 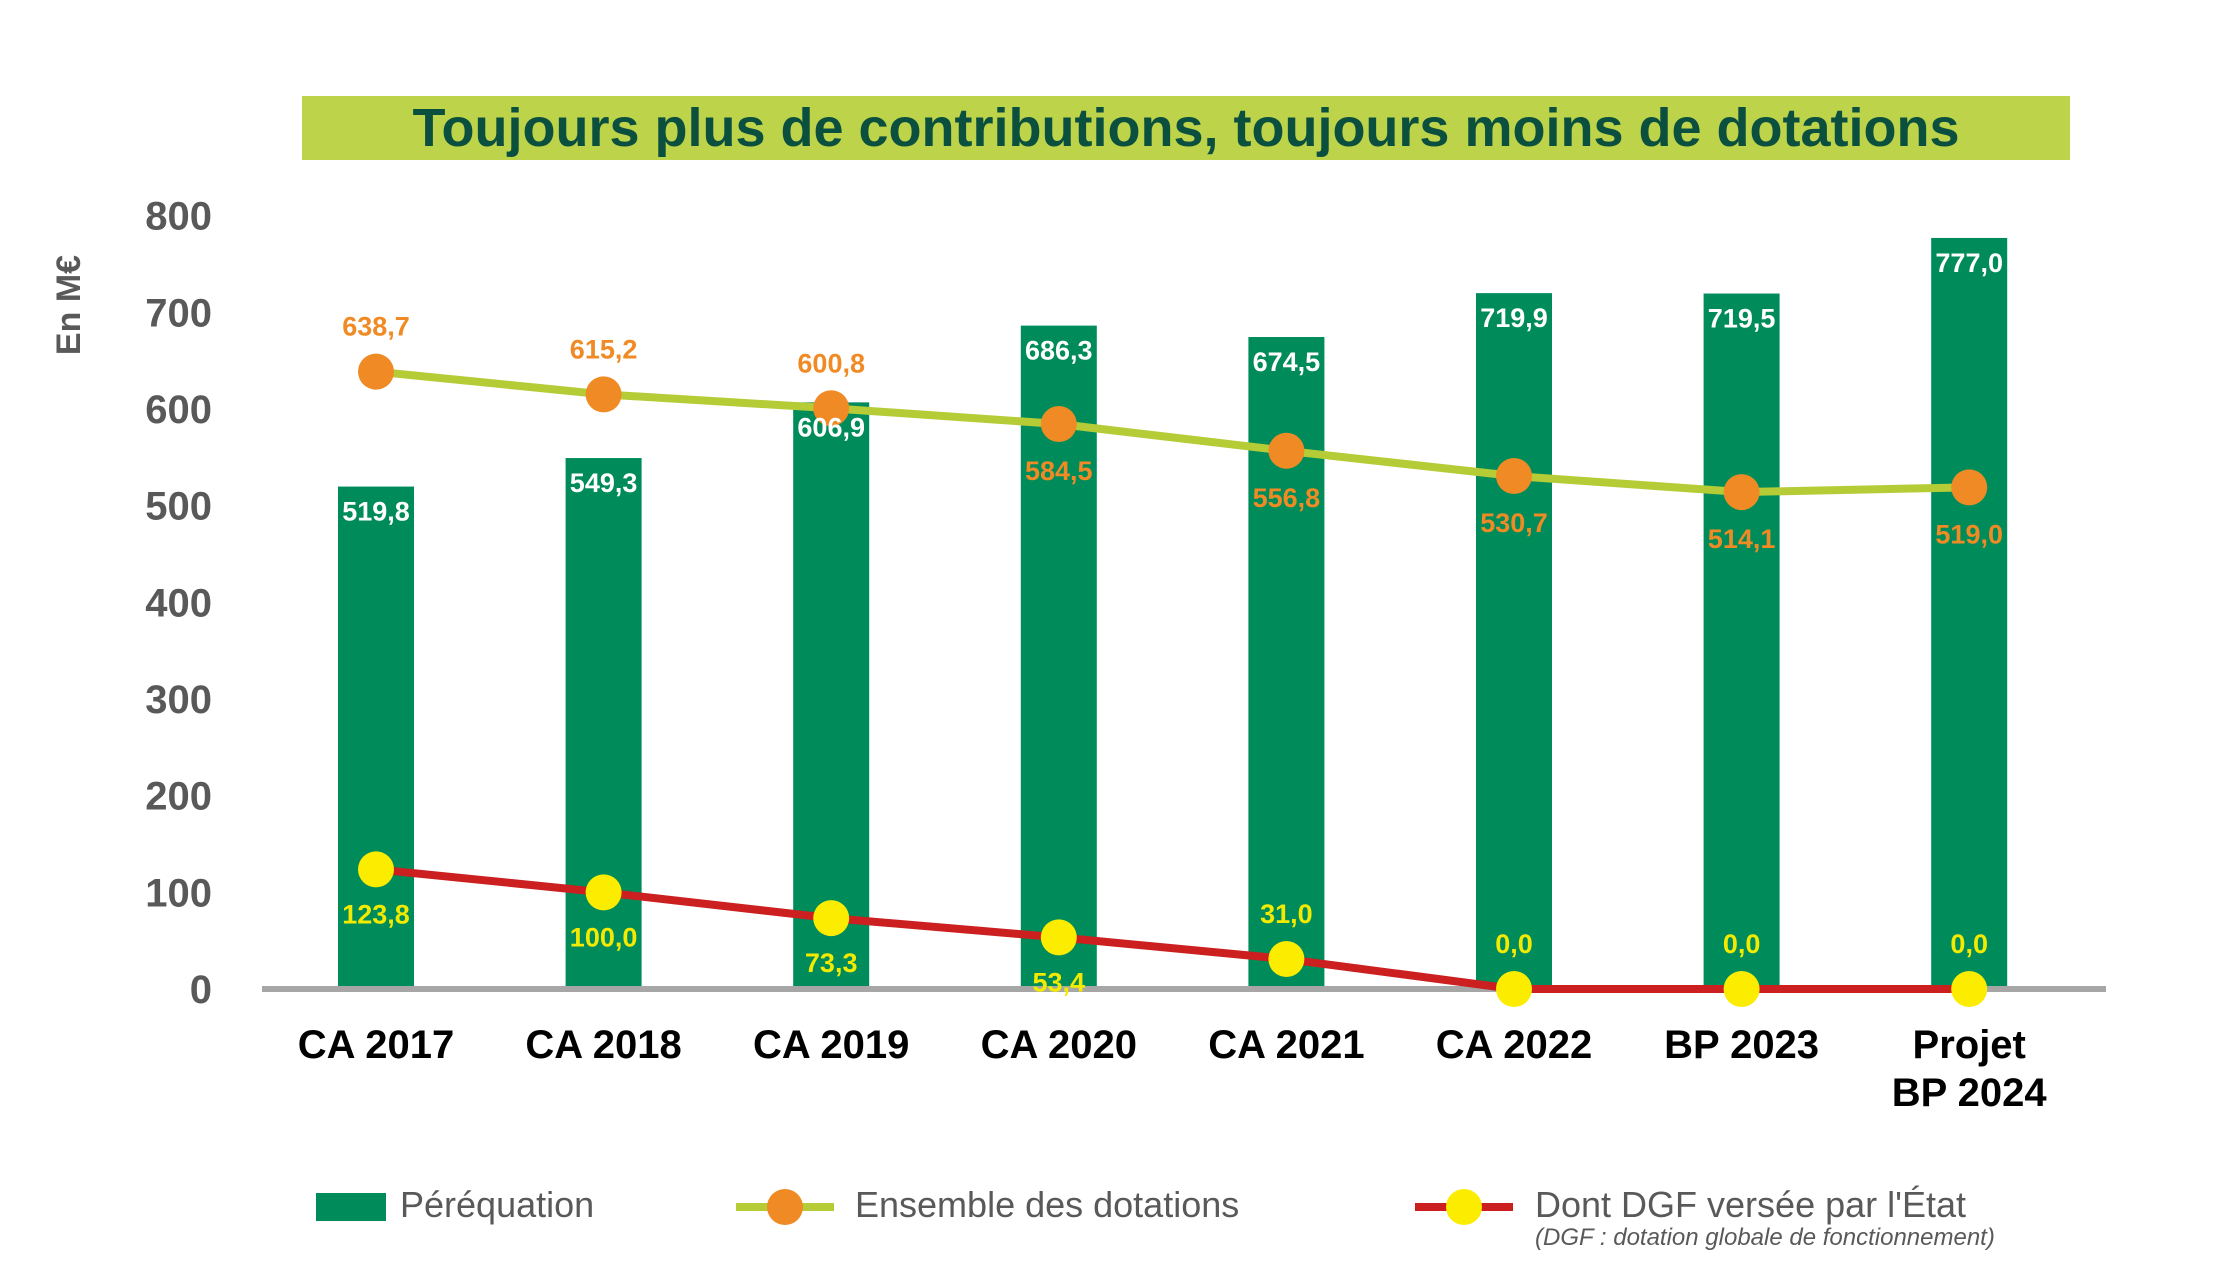 I want to click on dotations-value-label: 638,7, so click(x=376, y=327).